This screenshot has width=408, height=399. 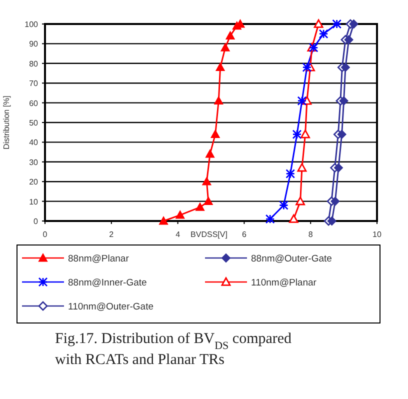 I want to click on x-tick-label: 2, so click(x=111, y=234).